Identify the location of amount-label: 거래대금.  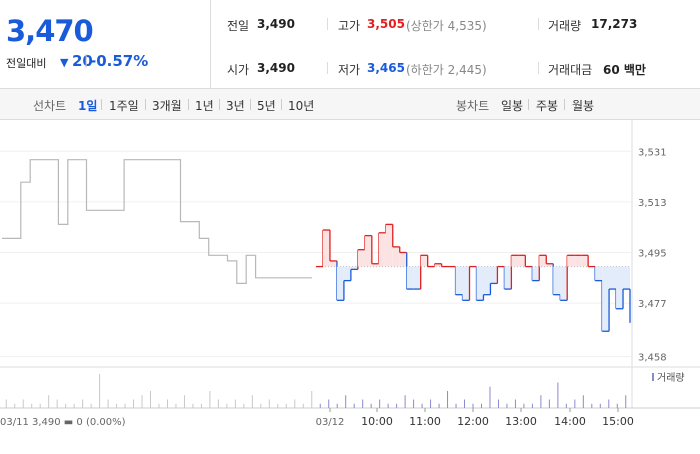
(570, 70).